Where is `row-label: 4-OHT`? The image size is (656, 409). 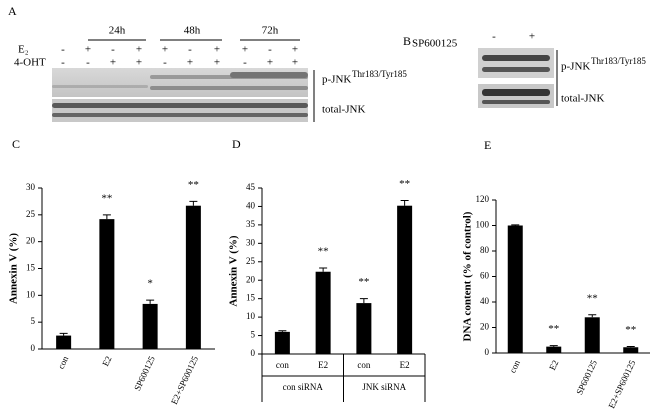 row-label: 4-OHT is located at coordinates (30, 63).